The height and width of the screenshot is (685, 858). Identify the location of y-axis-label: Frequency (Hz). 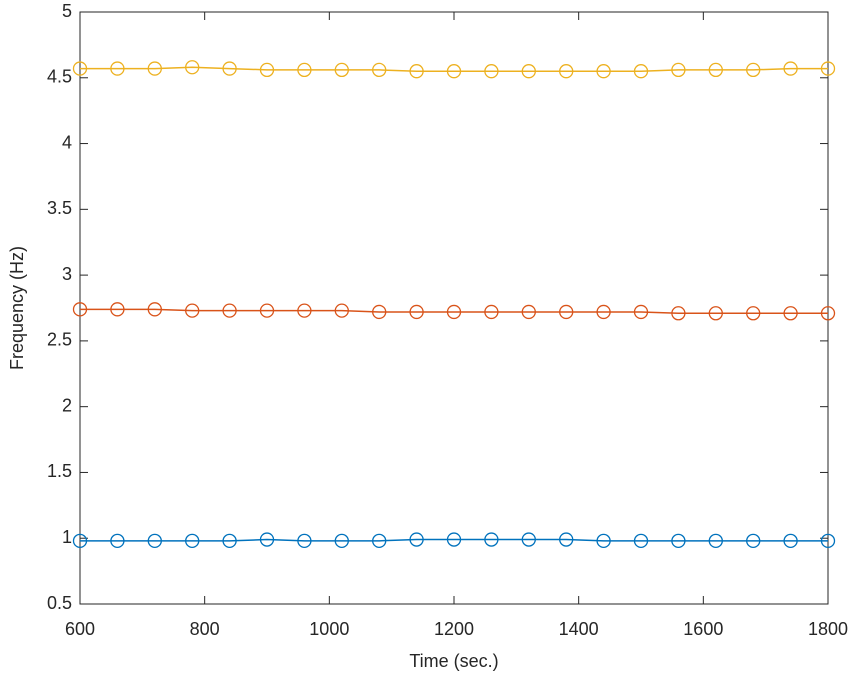
(17, 308).